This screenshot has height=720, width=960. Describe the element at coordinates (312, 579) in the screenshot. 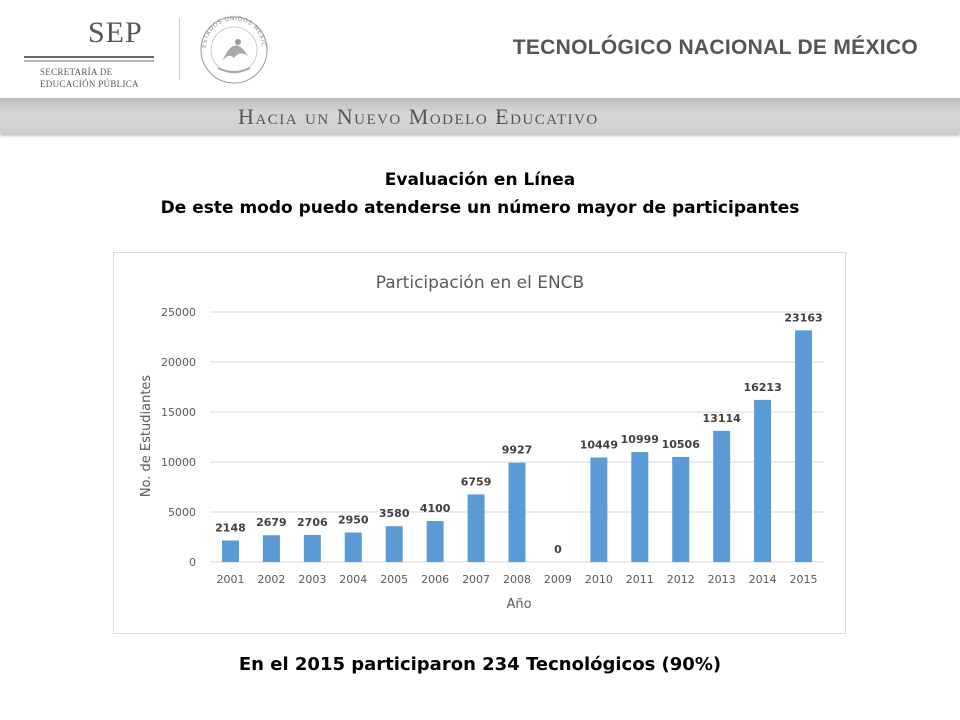

I see `x-tick-label: 2003` at that location.